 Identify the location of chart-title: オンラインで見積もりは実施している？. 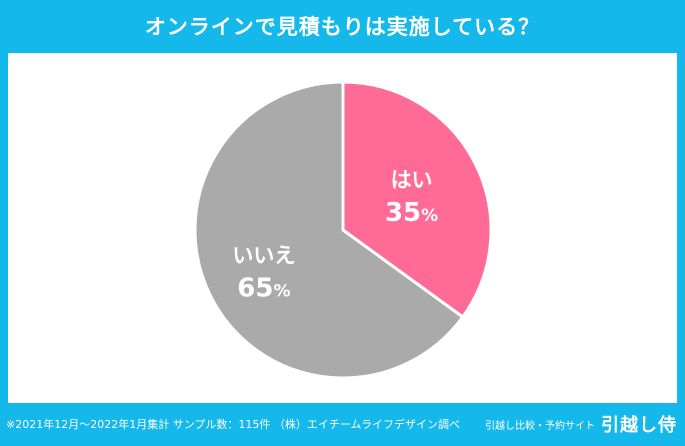
(342, 27).